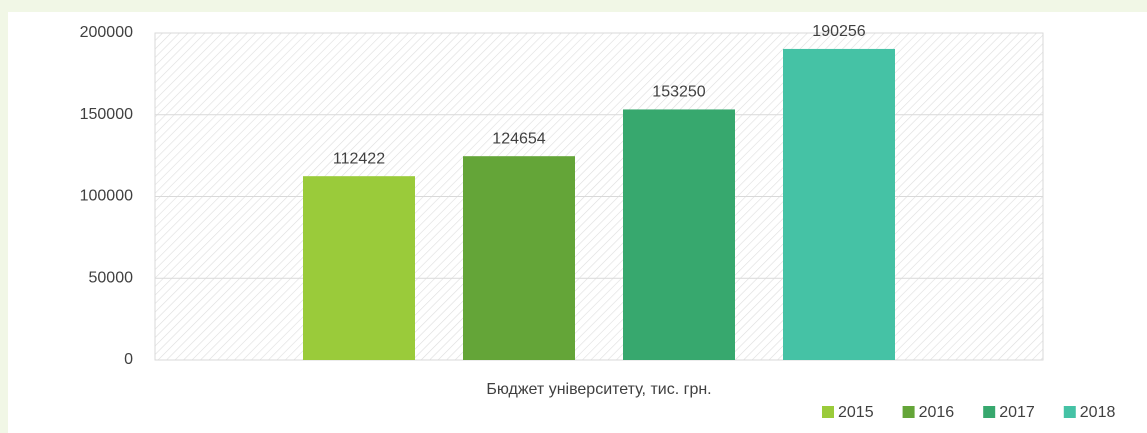 The width and height of the screenshot is (1147, 433). Describe the element at coordinates (111, 277) in the screenshot. I see `y-tick-label: 50000` at that location.